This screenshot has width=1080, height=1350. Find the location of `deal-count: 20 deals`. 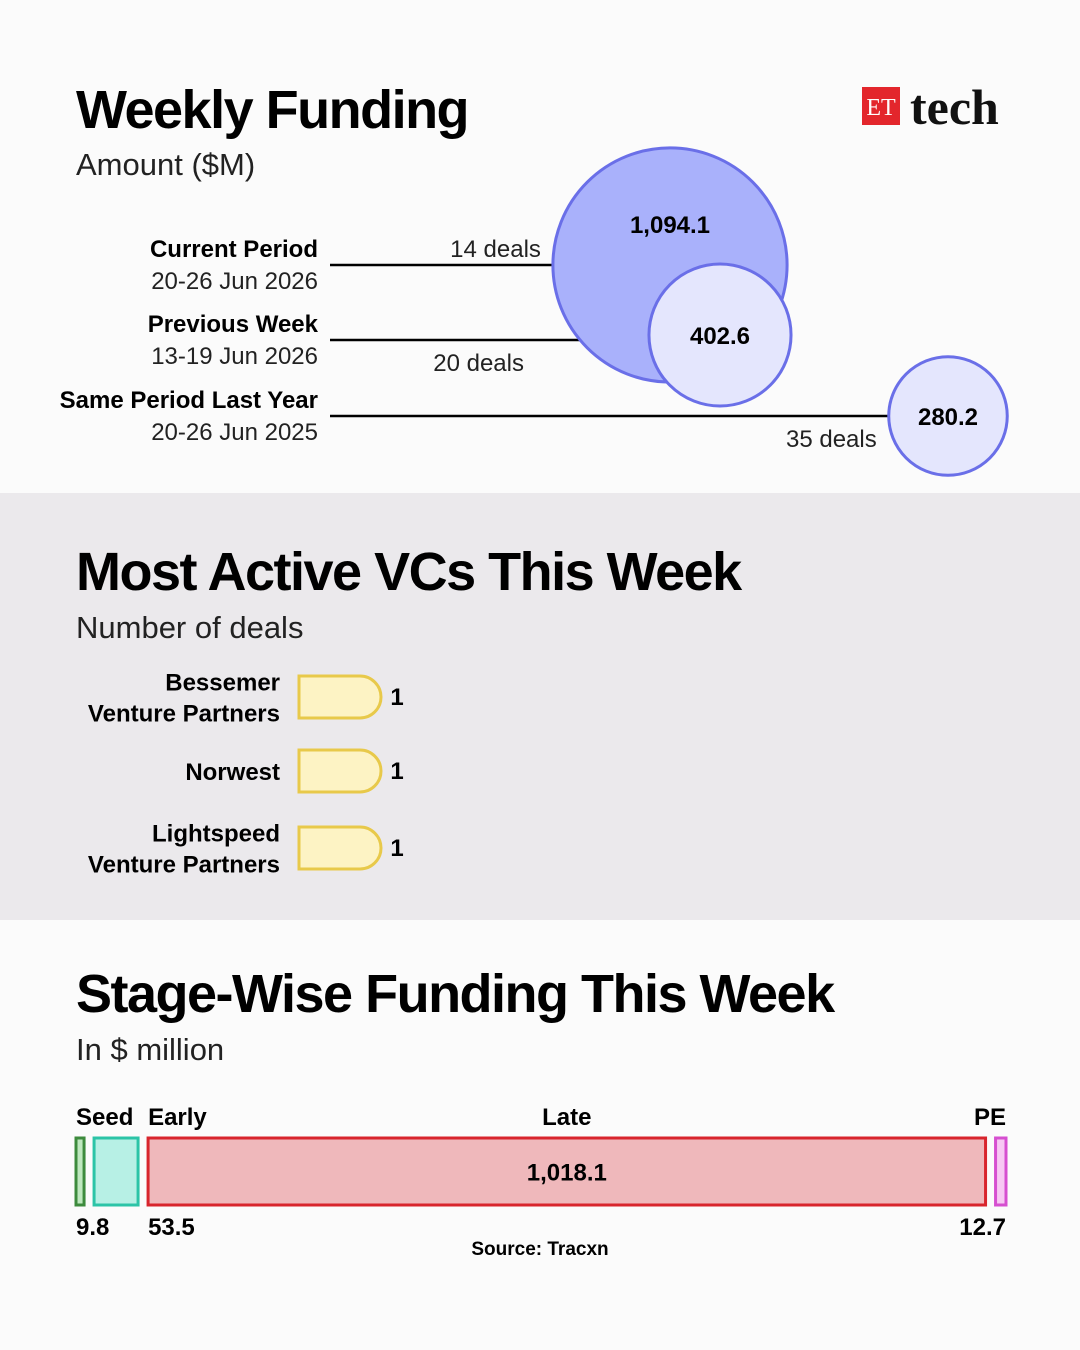

deal-count: 20 deals is located at coordinates (478, 363).